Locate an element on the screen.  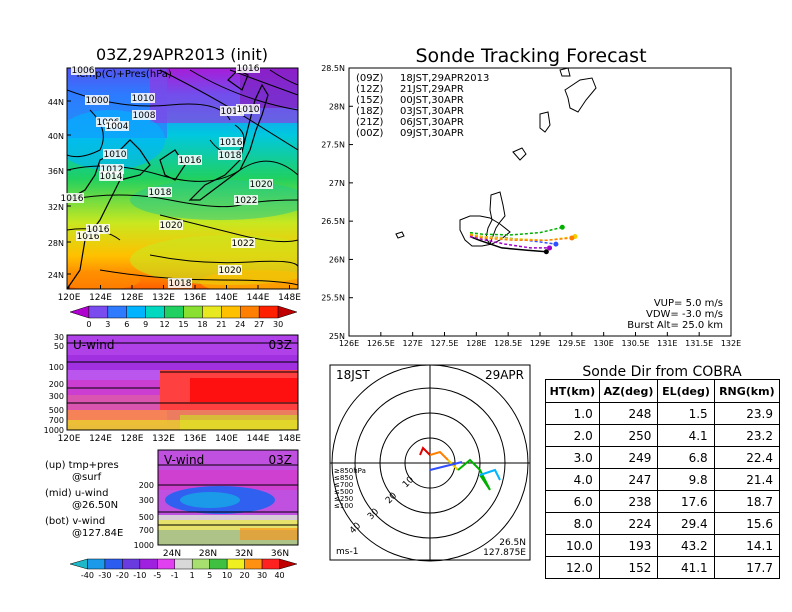
cell-rng: 17.7 is located at coordinates (747, 567).